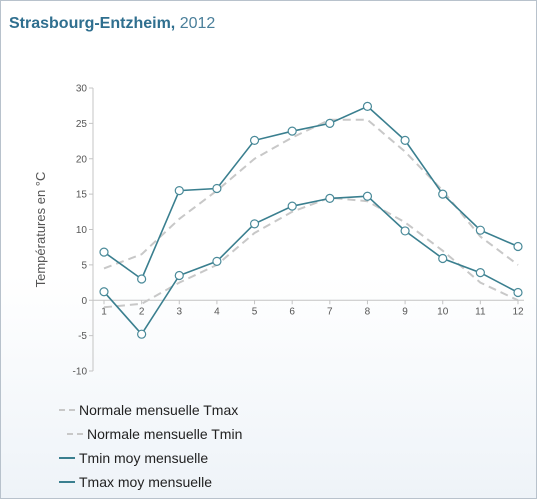 This screenshot has height=499, width=537. What do you see at coordinates (104, 311) in the screenshot?
I see `x-tick-label: 1` at bounding box center [104, 311].